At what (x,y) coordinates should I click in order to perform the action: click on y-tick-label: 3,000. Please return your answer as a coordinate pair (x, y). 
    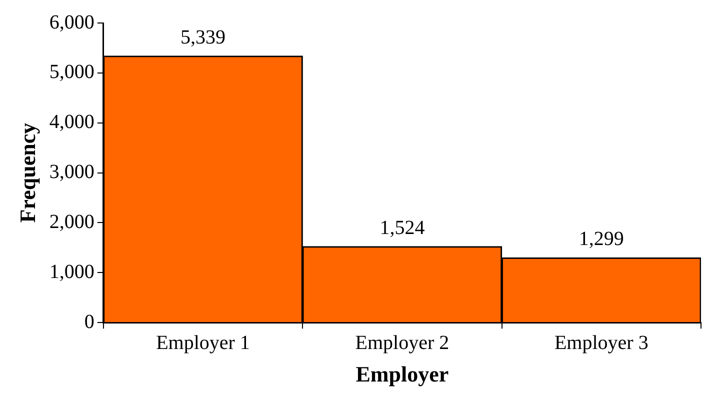
    Looking at the image, I should click on (71, 172).